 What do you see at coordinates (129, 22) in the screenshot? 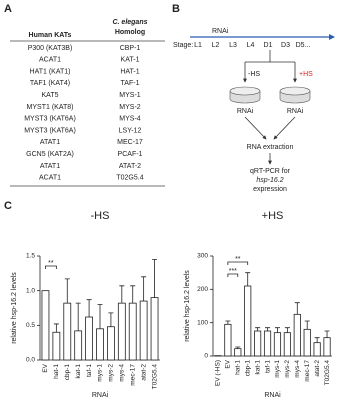
I see `table-header: C. elegans` at bounding box center [129, 22].